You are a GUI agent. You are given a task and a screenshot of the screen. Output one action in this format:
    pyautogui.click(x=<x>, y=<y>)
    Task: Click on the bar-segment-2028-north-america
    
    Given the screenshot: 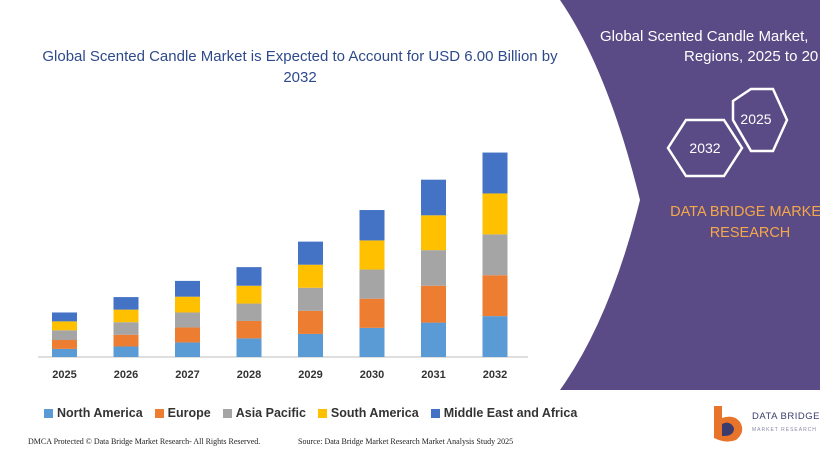 What is the action you would take?
    pyautogui.click(x=249, y=347)
    